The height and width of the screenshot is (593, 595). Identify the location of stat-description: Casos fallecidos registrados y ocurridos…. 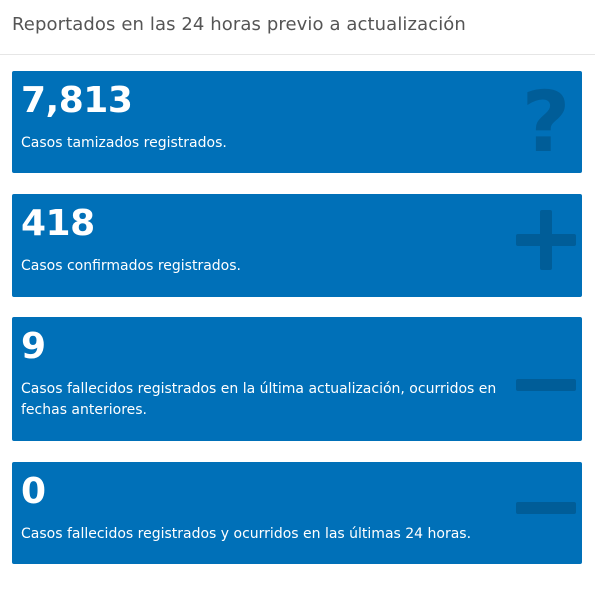
(246, 534).